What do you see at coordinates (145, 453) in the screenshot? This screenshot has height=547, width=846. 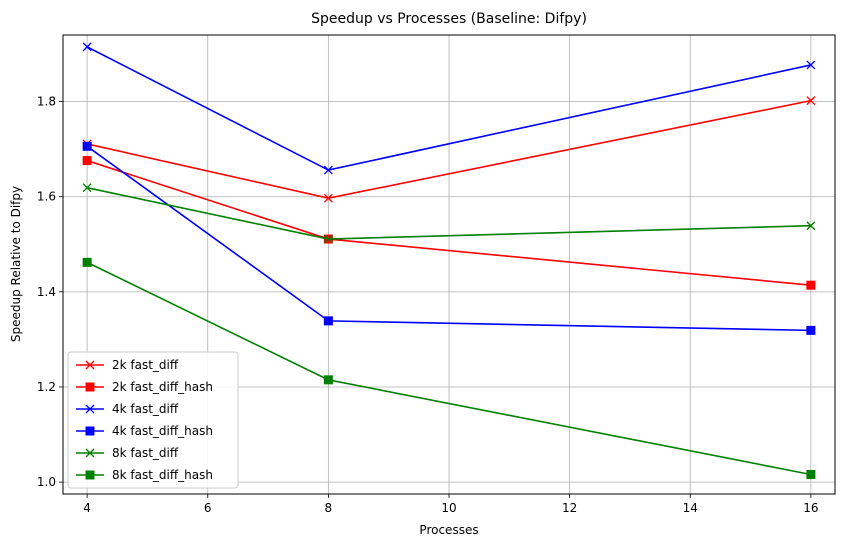 I see `legend-label: 8k fast_diff` at bounding box center [145, 453].